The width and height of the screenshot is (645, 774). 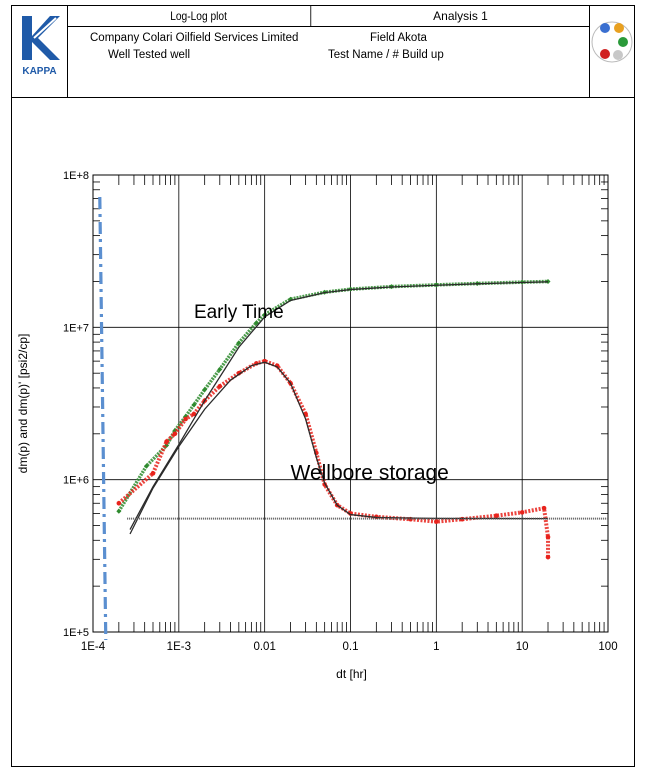 I want to click on y-axis-label: dm(p) and dm(p)' [psi2/cp], so click(x=23, y=404).